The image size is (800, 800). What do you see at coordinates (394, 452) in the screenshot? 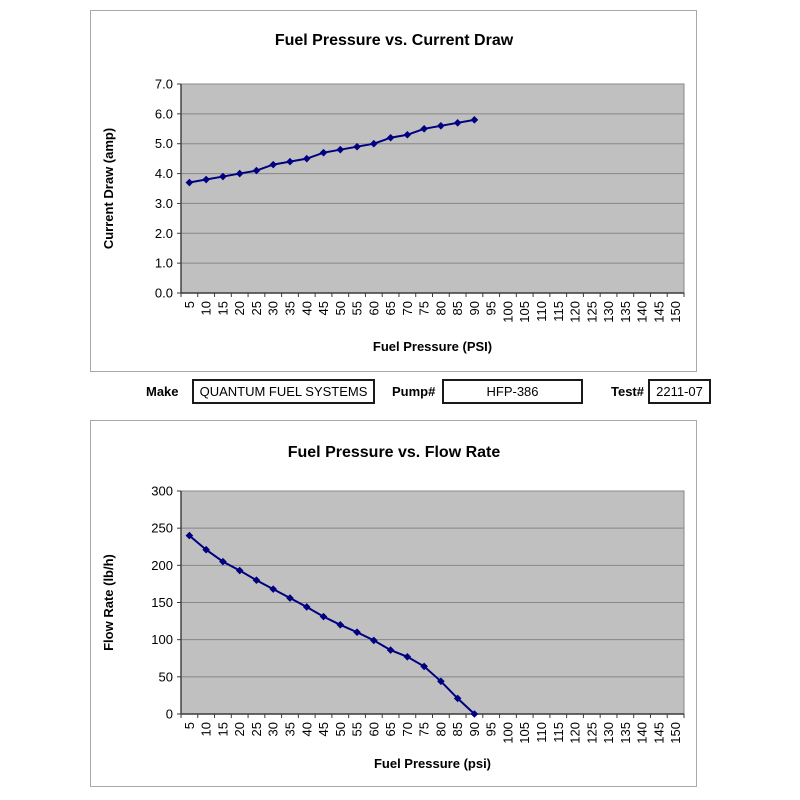
I see `chart-title: Fuel Pressure vs. Flow Rate` at bounding box center [394, 452].